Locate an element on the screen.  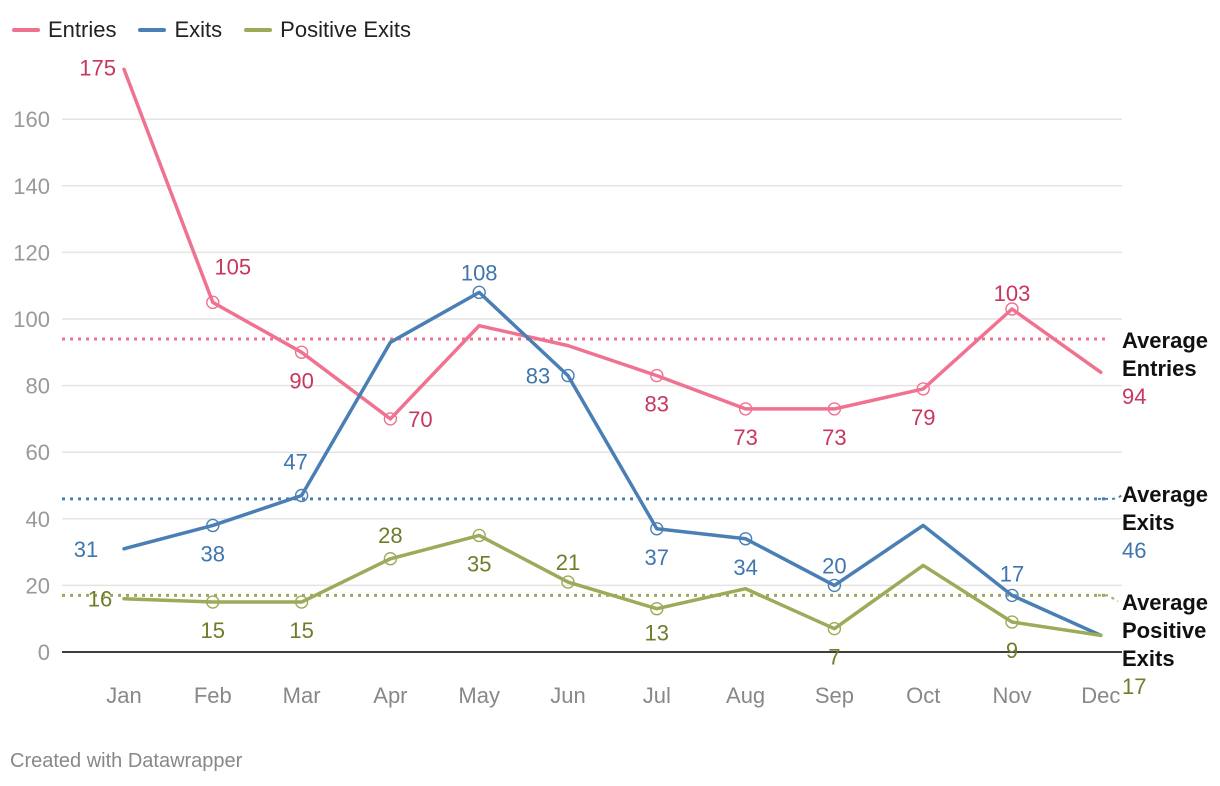
data-label-1-6: 37 is located at coordinates (657, 557).